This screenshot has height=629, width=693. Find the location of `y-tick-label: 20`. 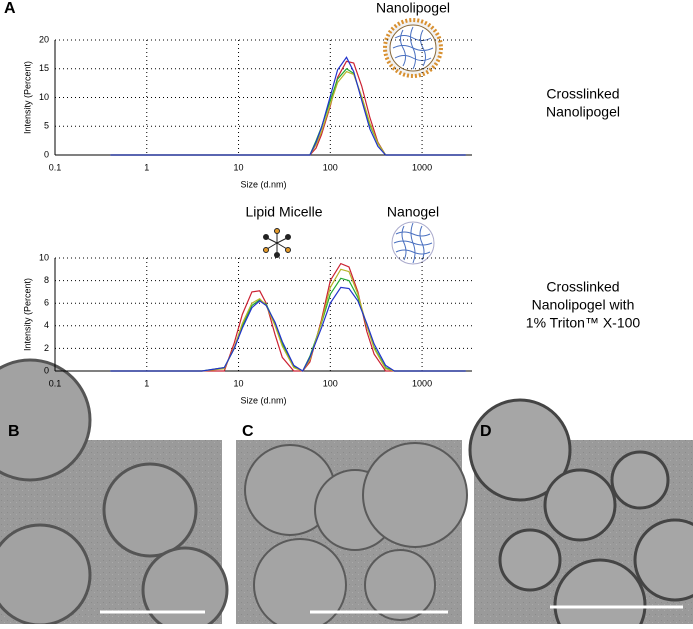

y-tick-label: 20 is located at coordinates (44, 39).